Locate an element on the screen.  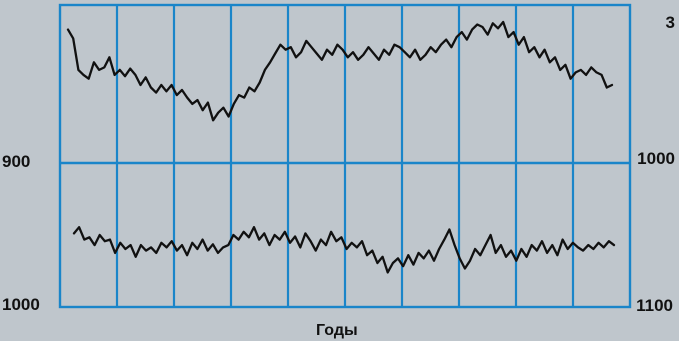
bottom-panel is located at coordinates (344, 250).